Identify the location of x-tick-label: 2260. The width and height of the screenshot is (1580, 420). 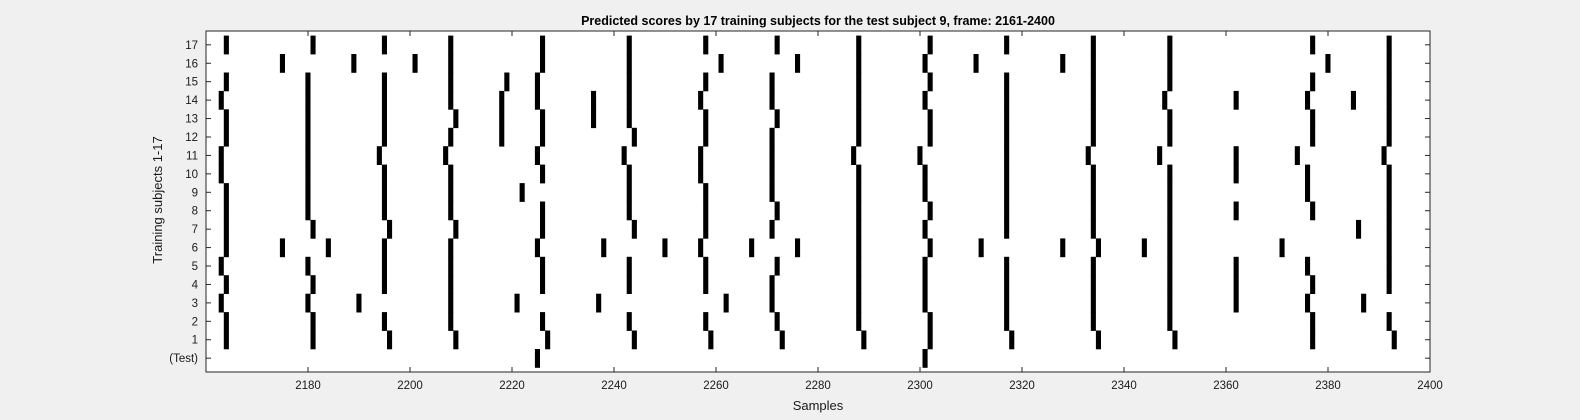
(716, 386).